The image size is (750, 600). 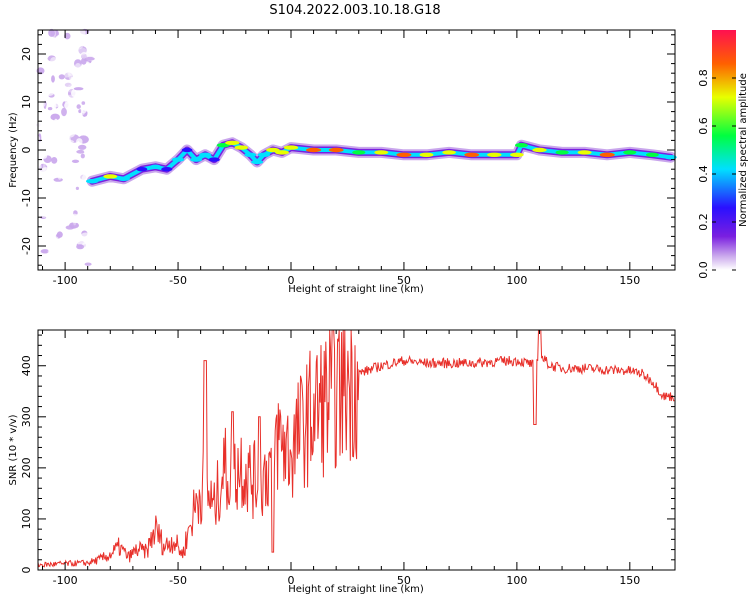 What do you see at coordinates (354, 10) in the screenshot?
I see `figure-title: S104.2022.003.10.18.G18` at bounding box center [354, 10].